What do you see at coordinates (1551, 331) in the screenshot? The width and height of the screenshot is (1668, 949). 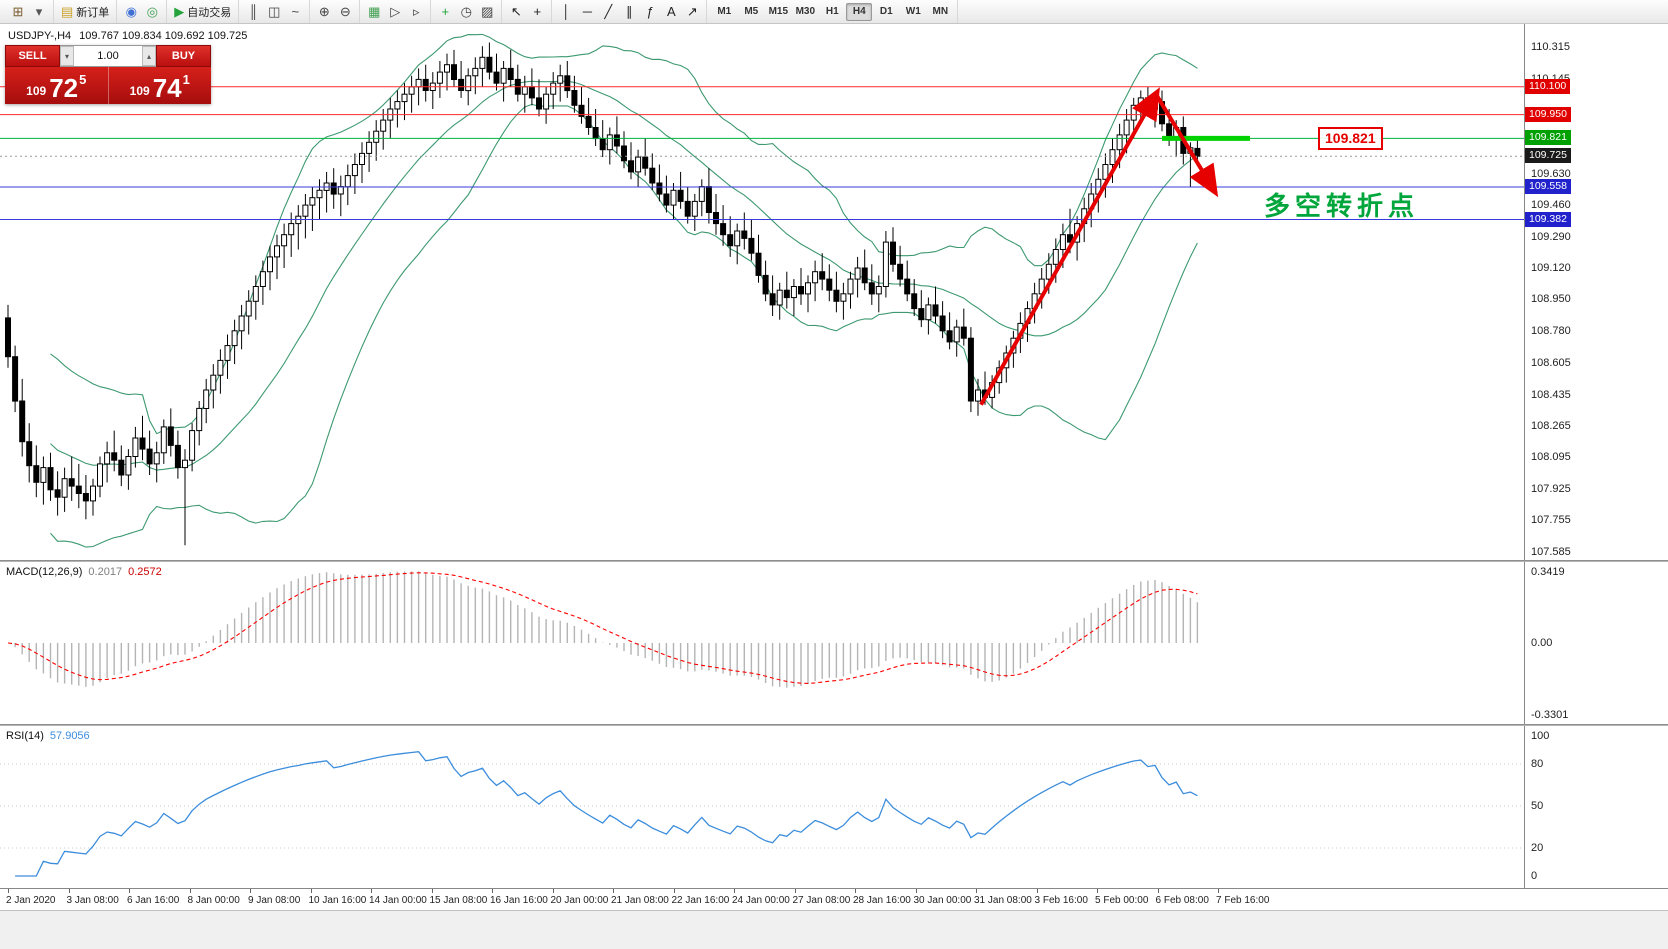 I see `price-axis-label: 108.780` at bounding box center [1551, 331].